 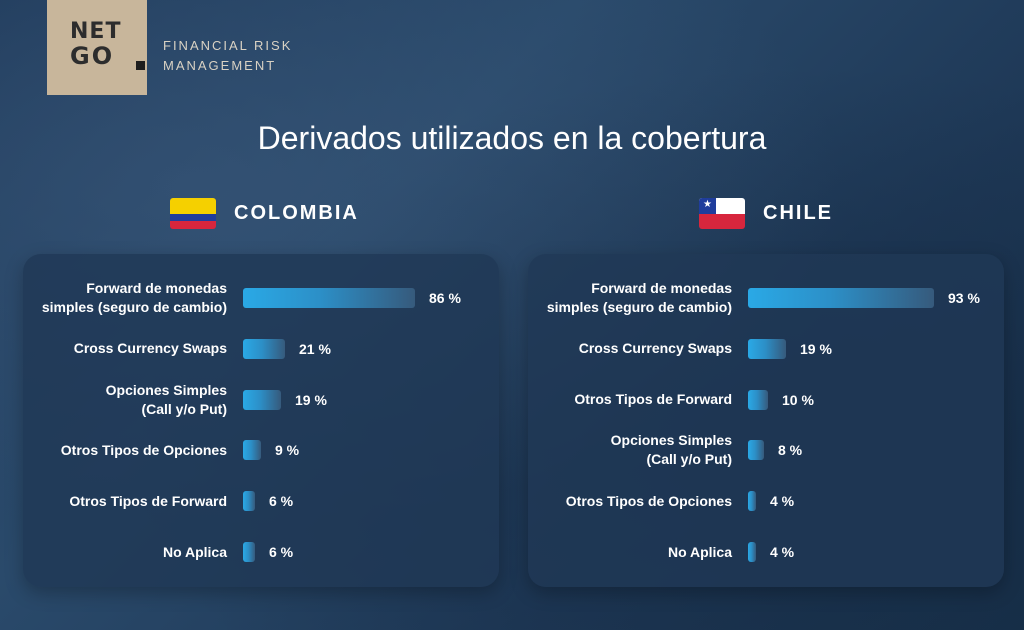 I want to click on logo-dot-icon, so click(x=140, y=65).